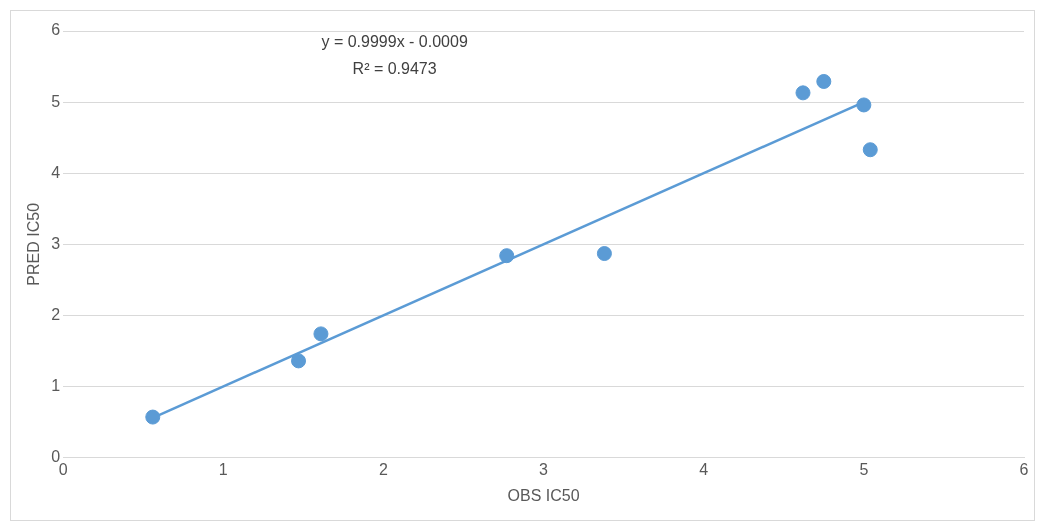 The height and width of the screenshot is (529, 1043). Describe the element at coordinates (56, 172) in the screenshot. I see `y-tick-label: 4` at that location.